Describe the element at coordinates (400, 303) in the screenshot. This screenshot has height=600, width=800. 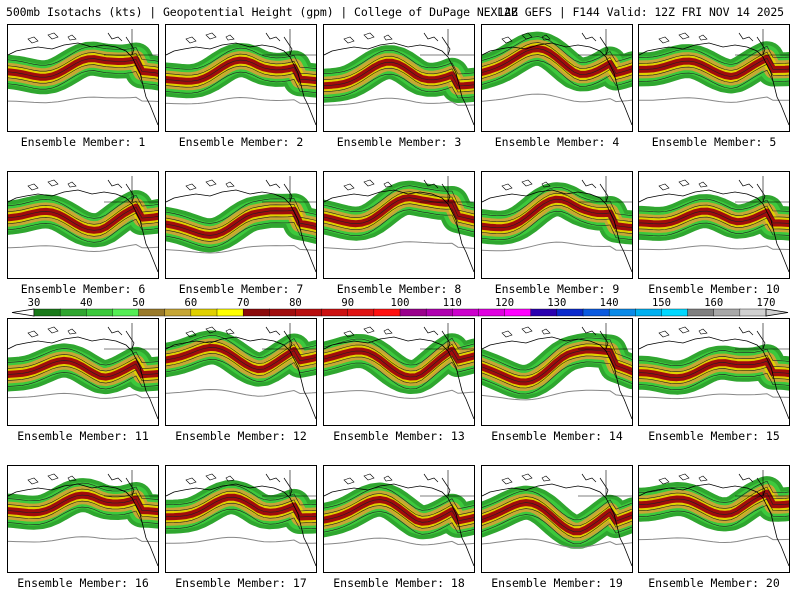
I see `colorbar-tick-label: 100` at that location.